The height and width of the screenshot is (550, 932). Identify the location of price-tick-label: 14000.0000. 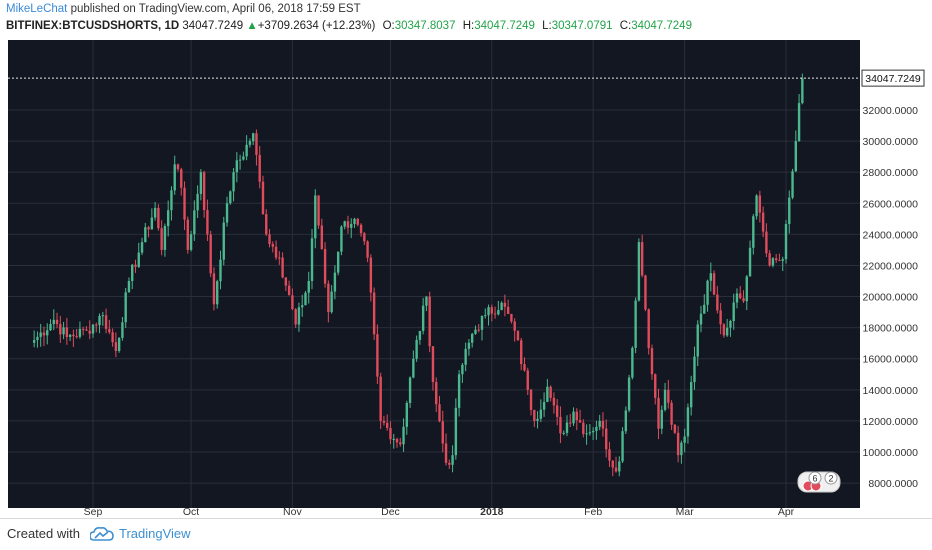
(891, 391).